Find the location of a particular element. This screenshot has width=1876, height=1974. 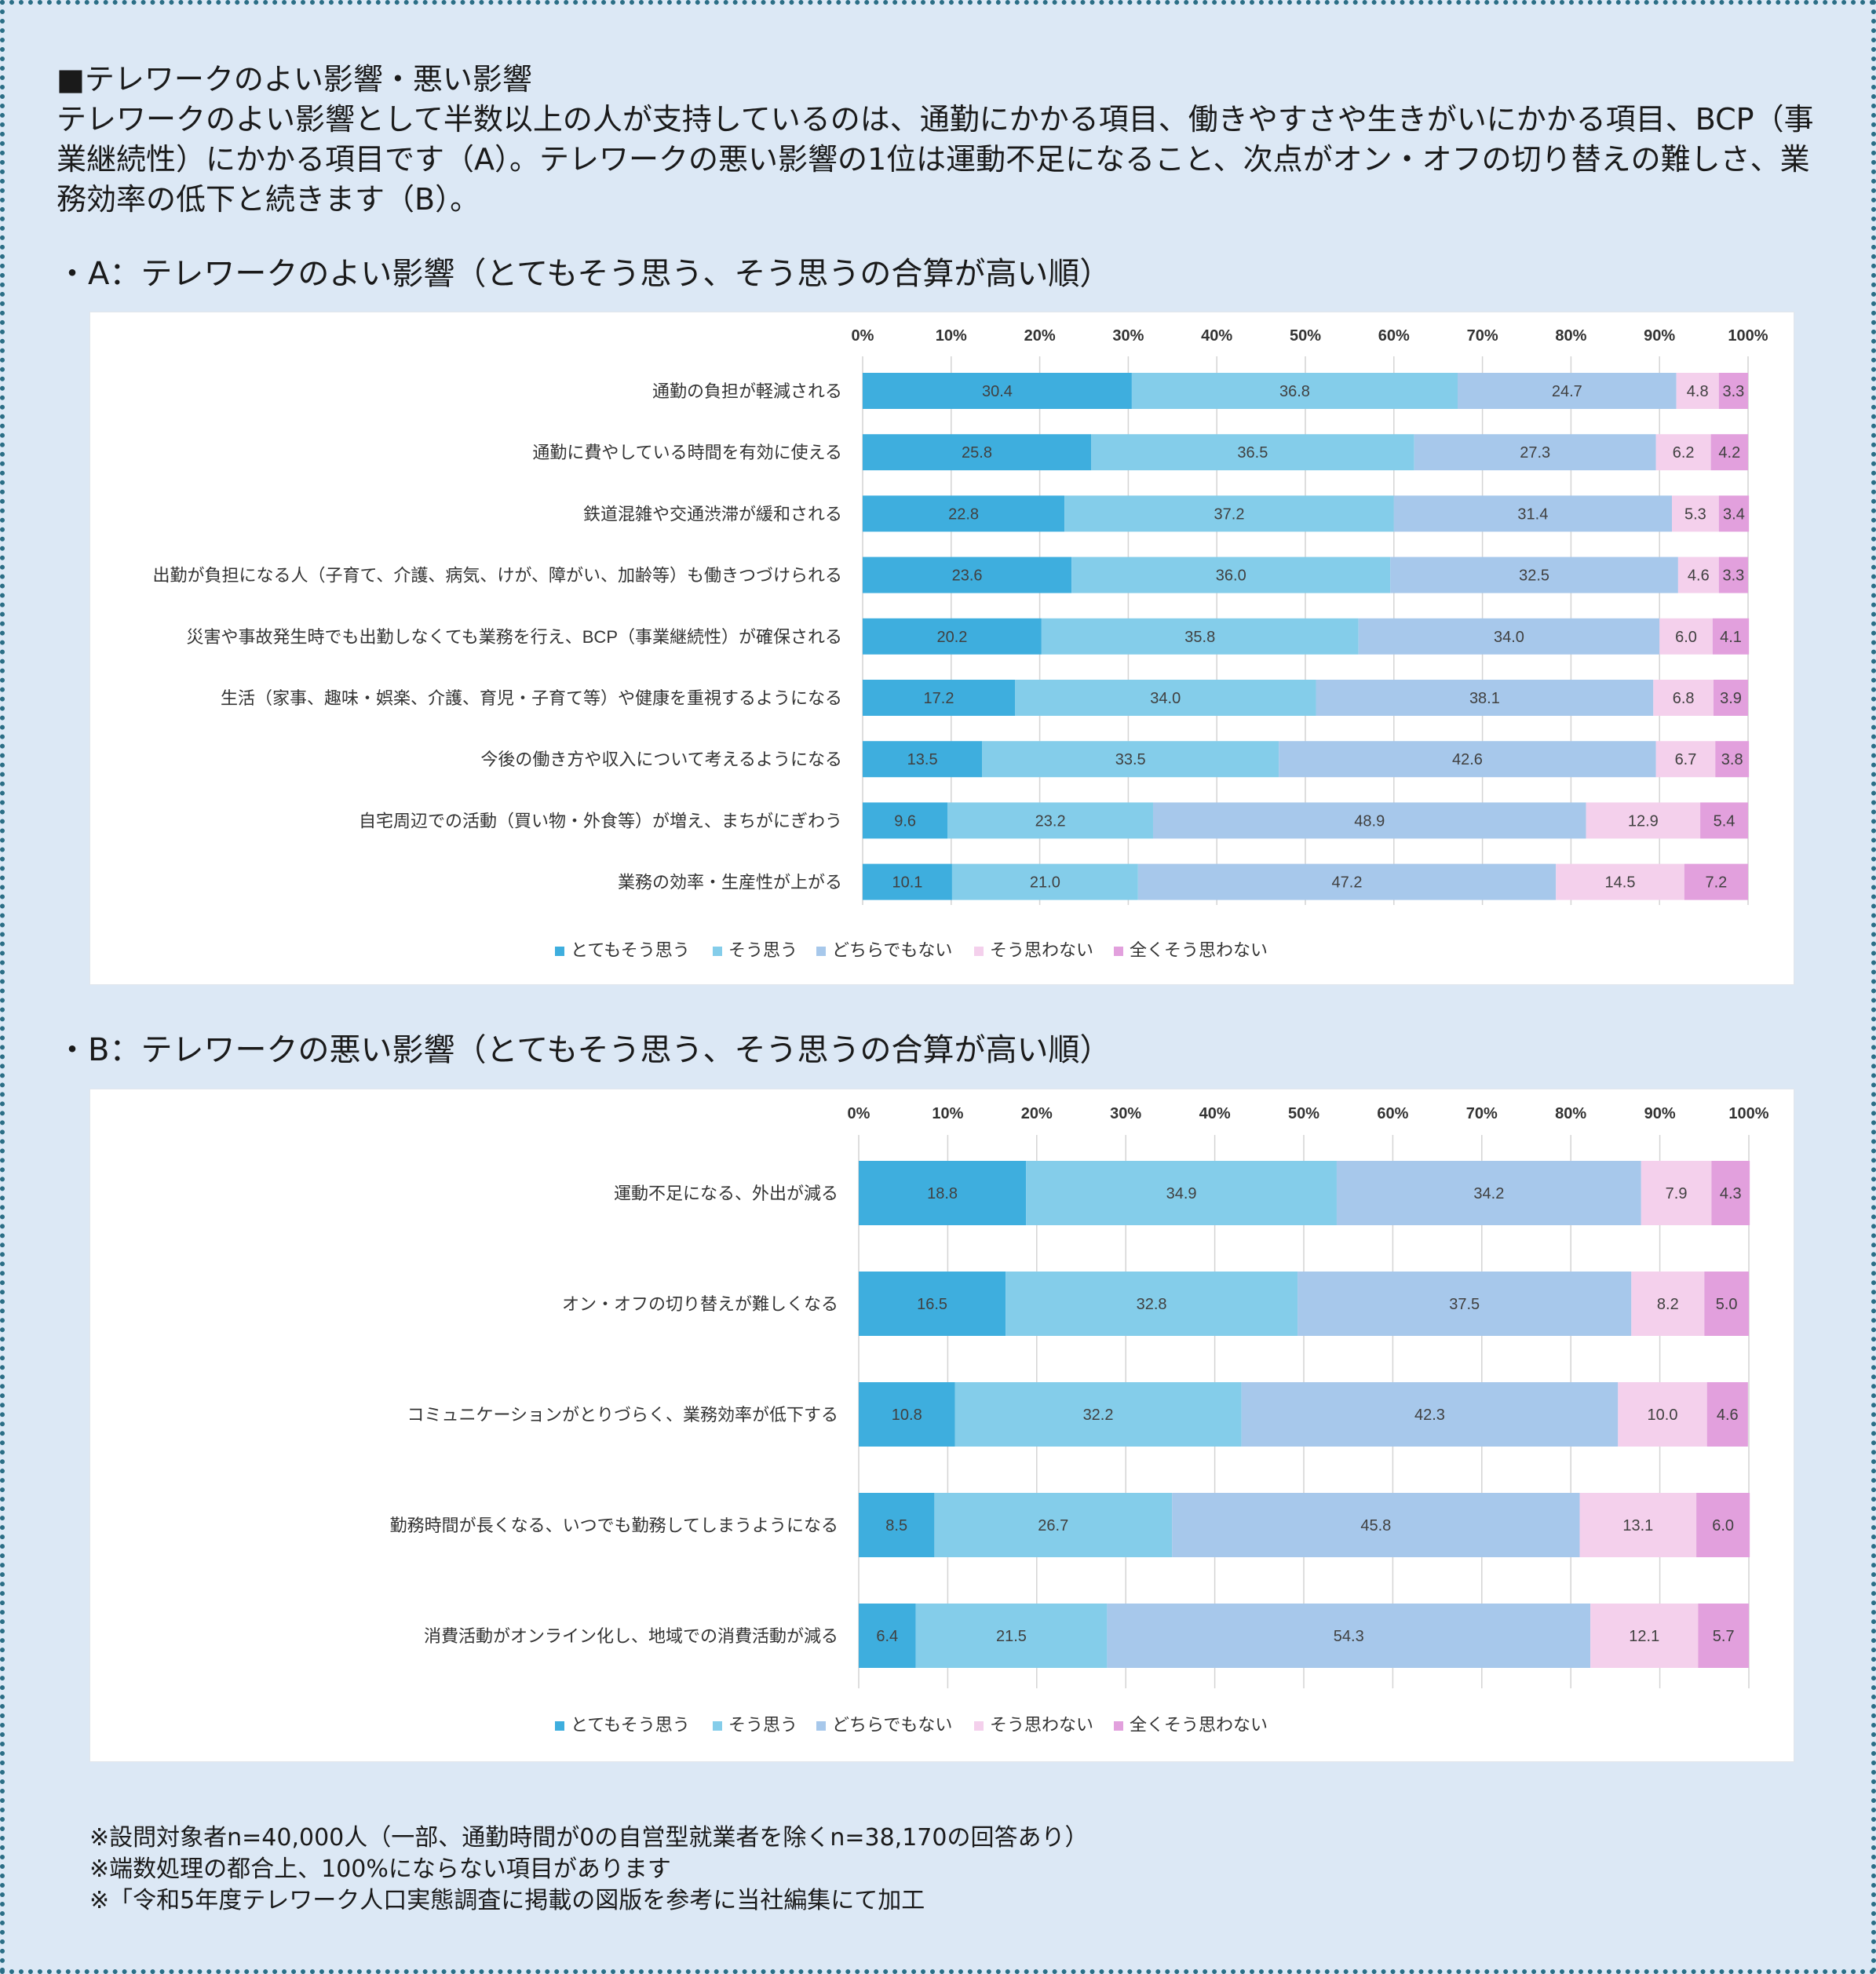

data-label: 3.3 is located at coordinates (1733, 392).